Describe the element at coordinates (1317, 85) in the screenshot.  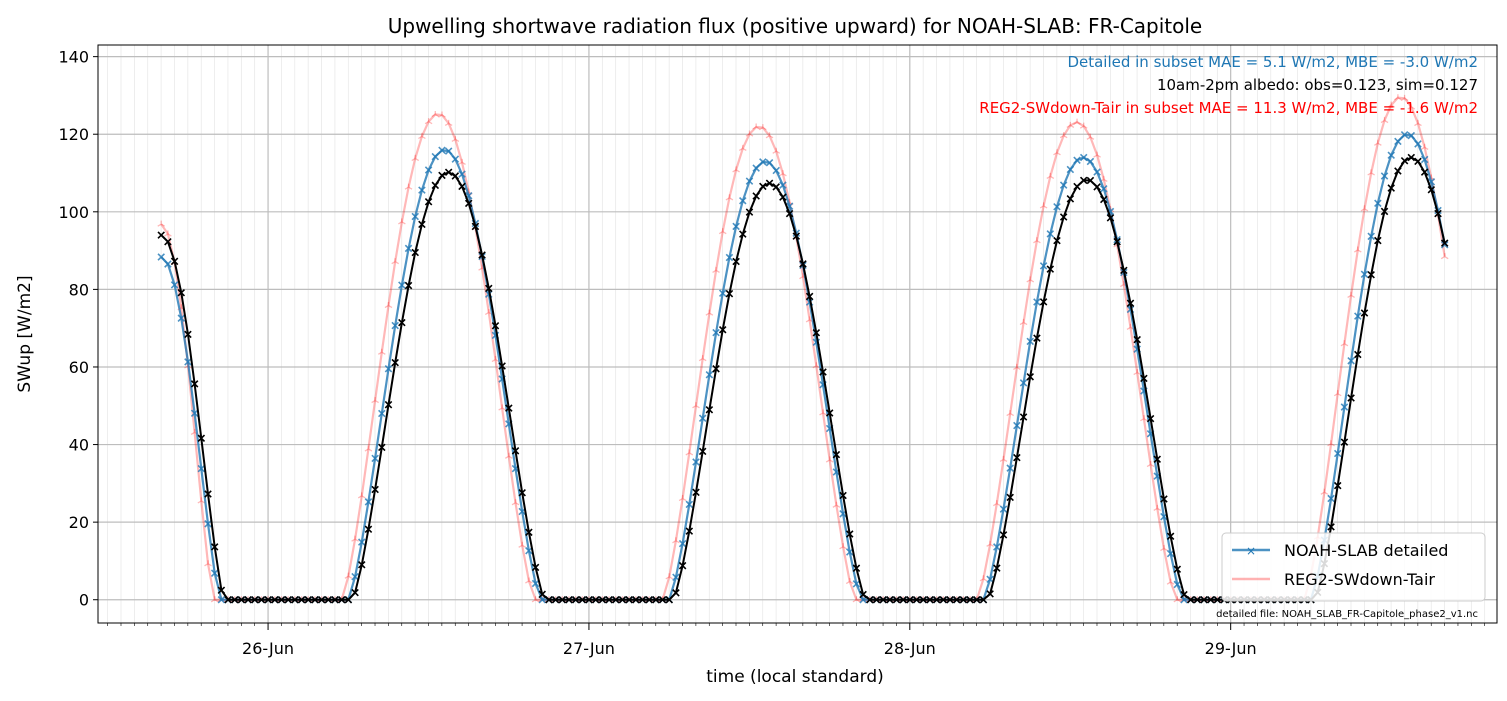
I see `albedo-annotation: 10am-2pm albedo: obs=0.123, sim=0.127` at that location.